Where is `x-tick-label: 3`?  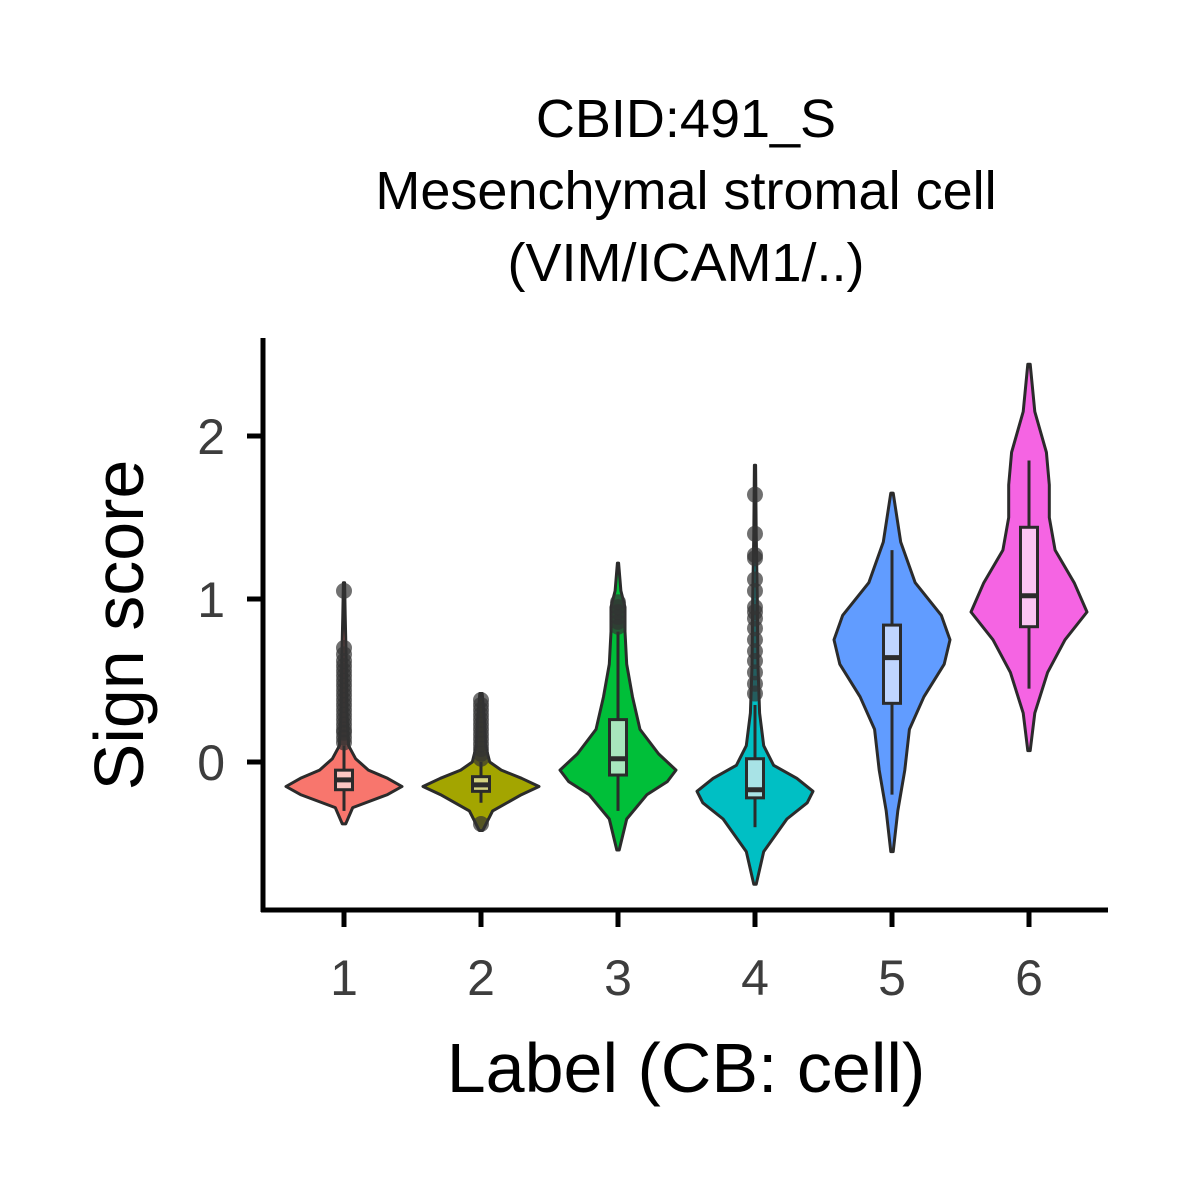
x-tick-label: 3 is located at coordinates (618, 978).